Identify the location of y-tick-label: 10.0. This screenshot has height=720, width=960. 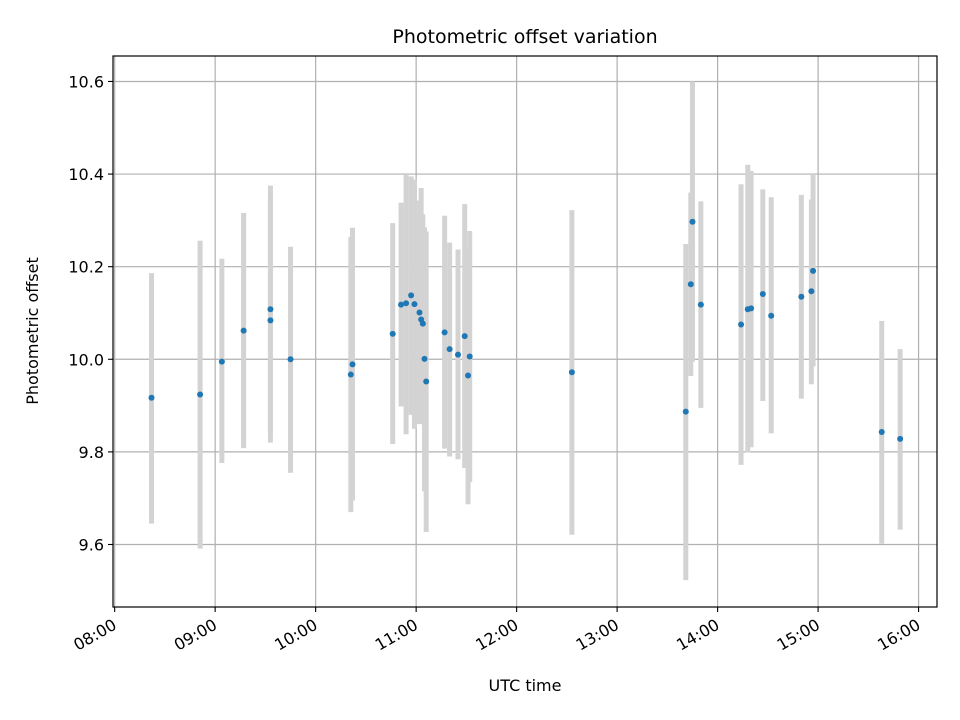
(86, 359).